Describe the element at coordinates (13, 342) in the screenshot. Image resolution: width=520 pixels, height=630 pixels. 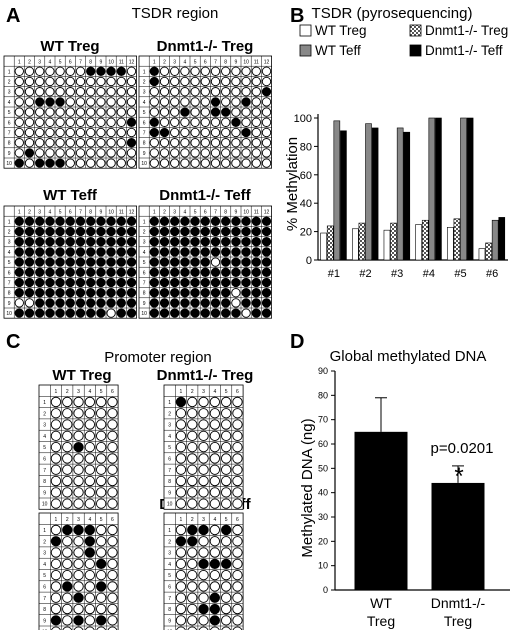
I see `panel-c-letter: C` at that location.